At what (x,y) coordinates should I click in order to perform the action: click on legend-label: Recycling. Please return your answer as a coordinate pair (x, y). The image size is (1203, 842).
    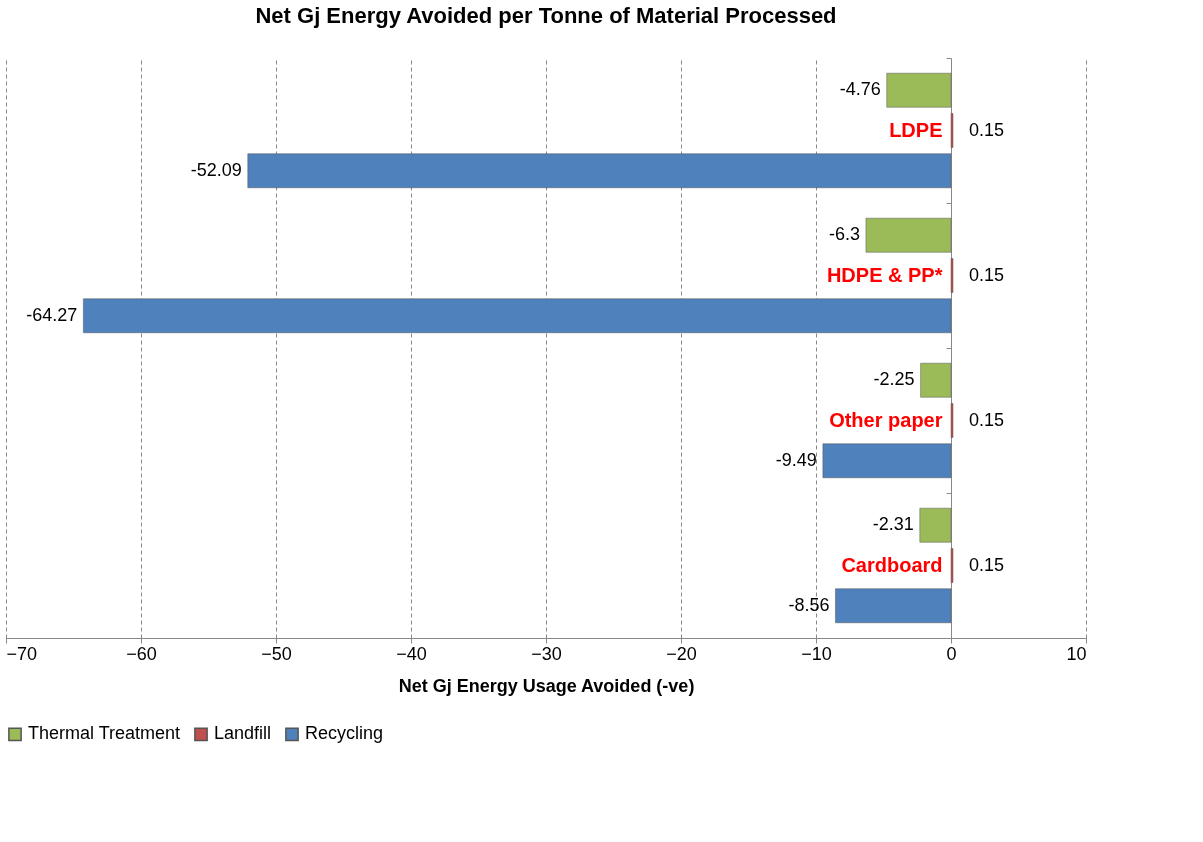
    Looking at the image, I should click on (344, 733).